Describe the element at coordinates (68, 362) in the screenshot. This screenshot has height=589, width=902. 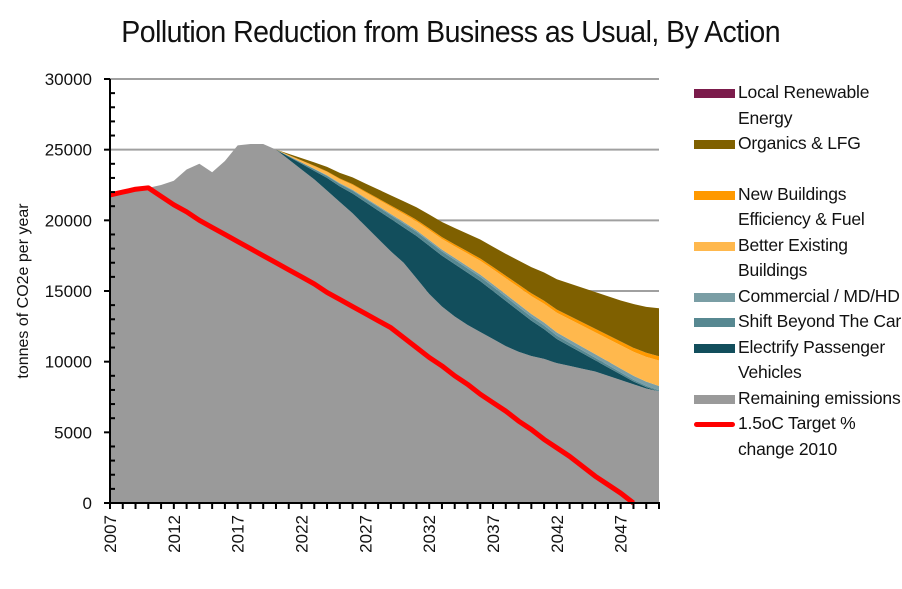
I see `y-tick-label: 10000` at that location.